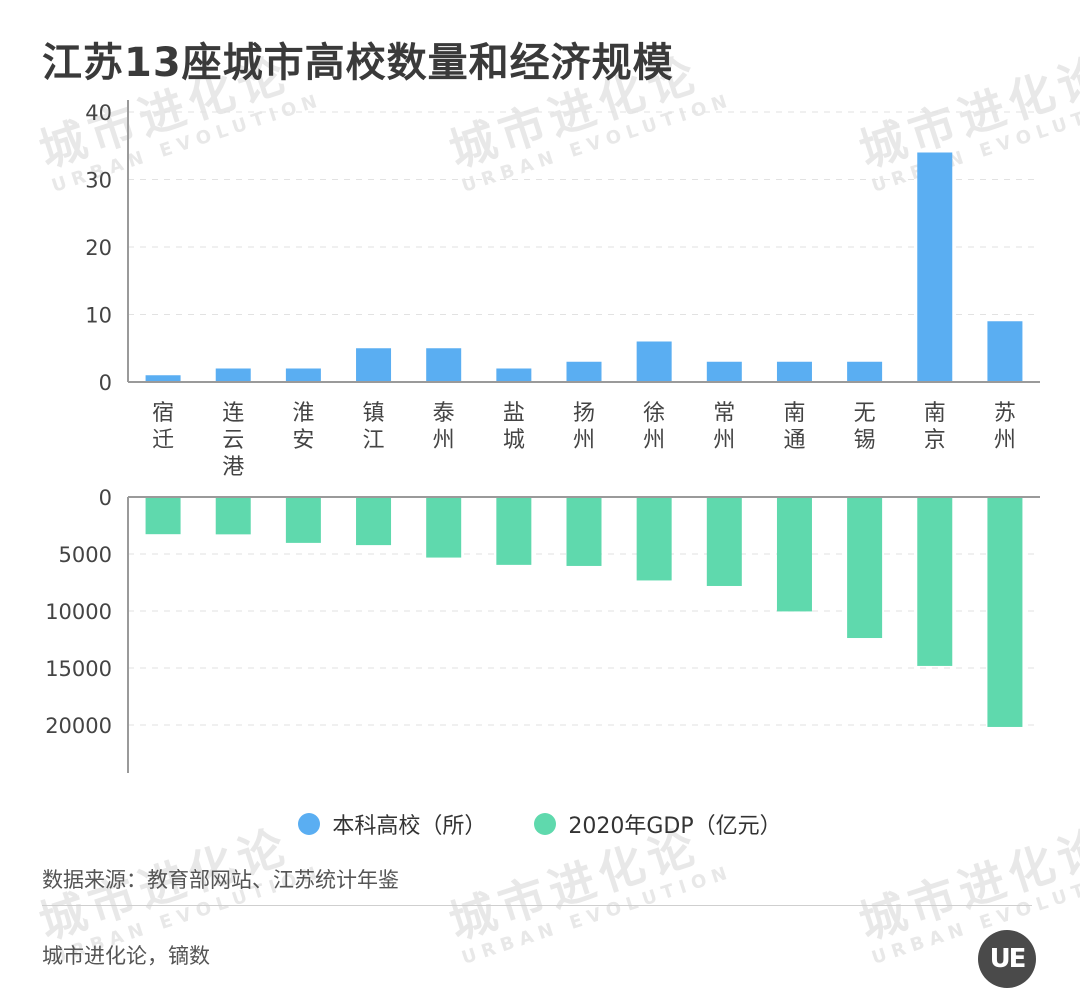 The height and width of the screenshot is (1008, 1080). I want to click on x-tick-label: 苏州, so click(1005, 427).